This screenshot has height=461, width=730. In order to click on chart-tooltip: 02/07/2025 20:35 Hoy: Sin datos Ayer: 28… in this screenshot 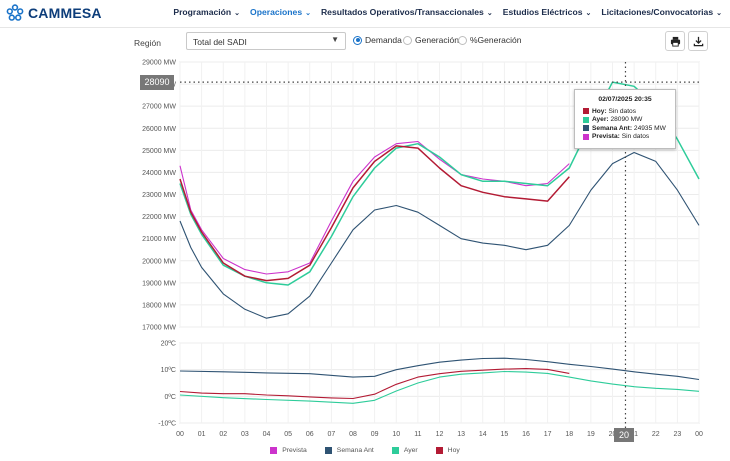, I will do `click(625, 119)`.